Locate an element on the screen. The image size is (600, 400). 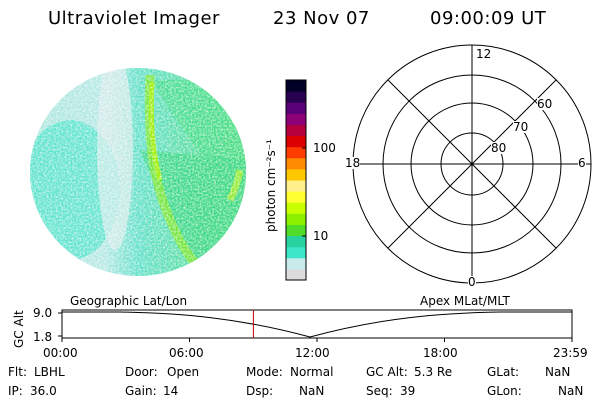
timeline-ytick-bottom: 1.8 is located at coordinates (43, 337).